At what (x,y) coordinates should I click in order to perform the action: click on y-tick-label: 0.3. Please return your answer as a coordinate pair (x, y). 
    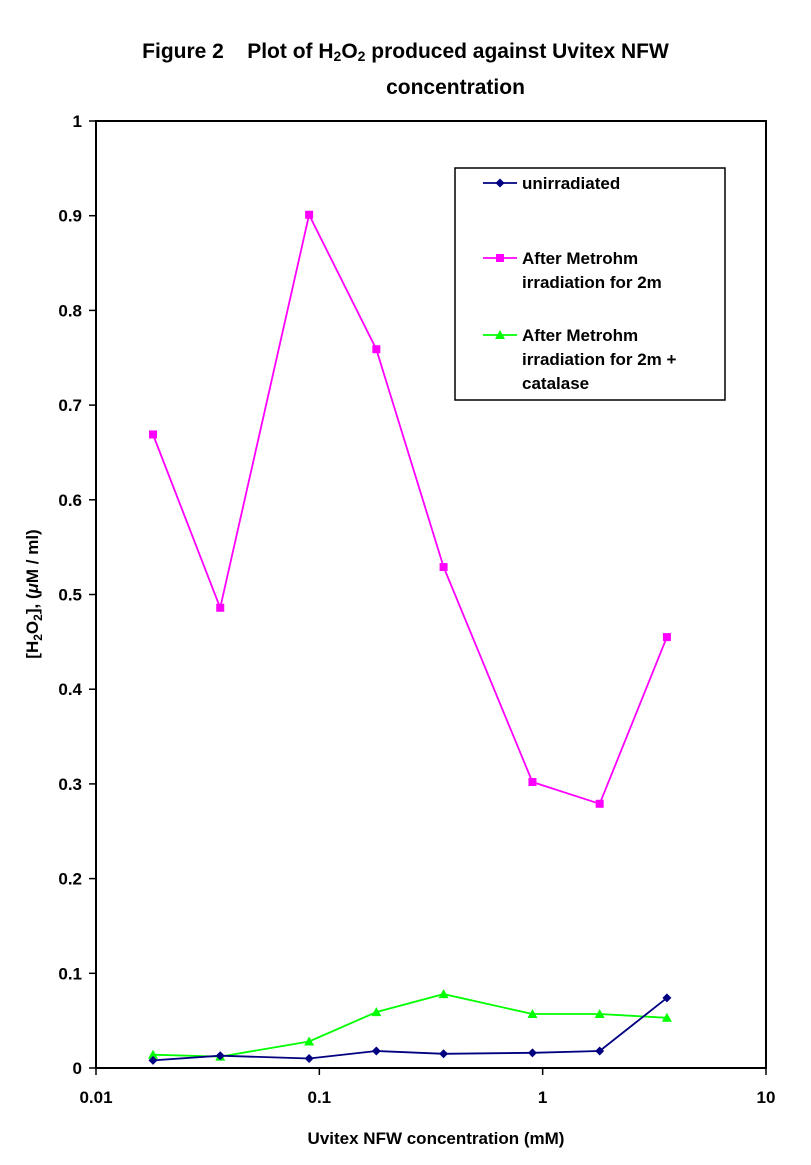
    Looking at the image, I should click on (70, 784).